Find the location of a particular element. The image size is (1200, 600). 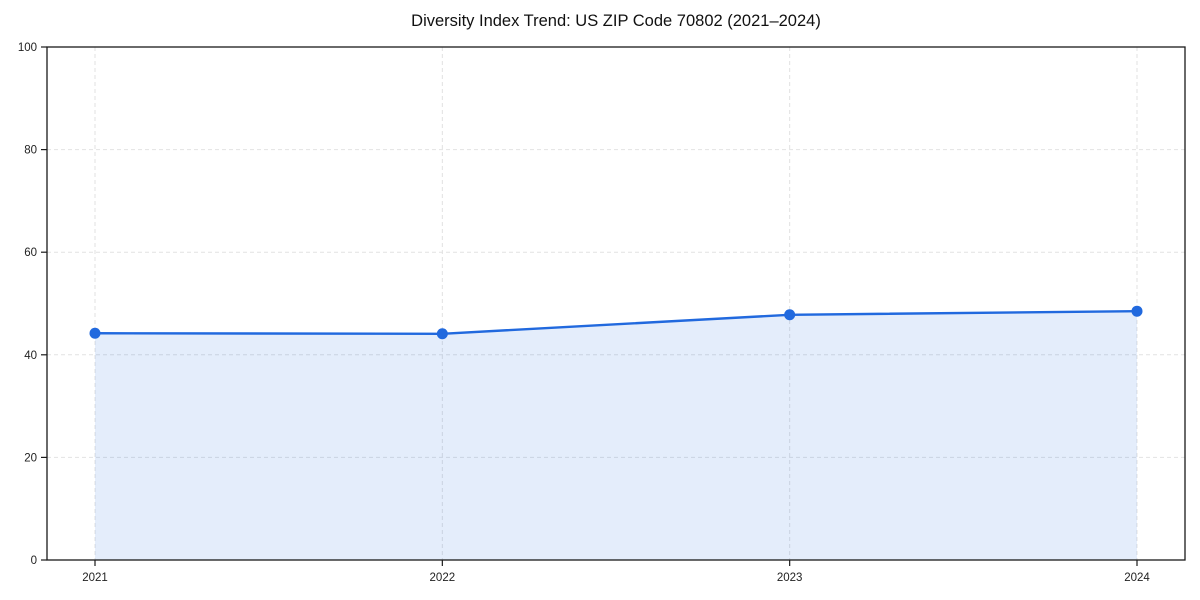

x-tick-label: 2022 is located at coordinates (443, 578).